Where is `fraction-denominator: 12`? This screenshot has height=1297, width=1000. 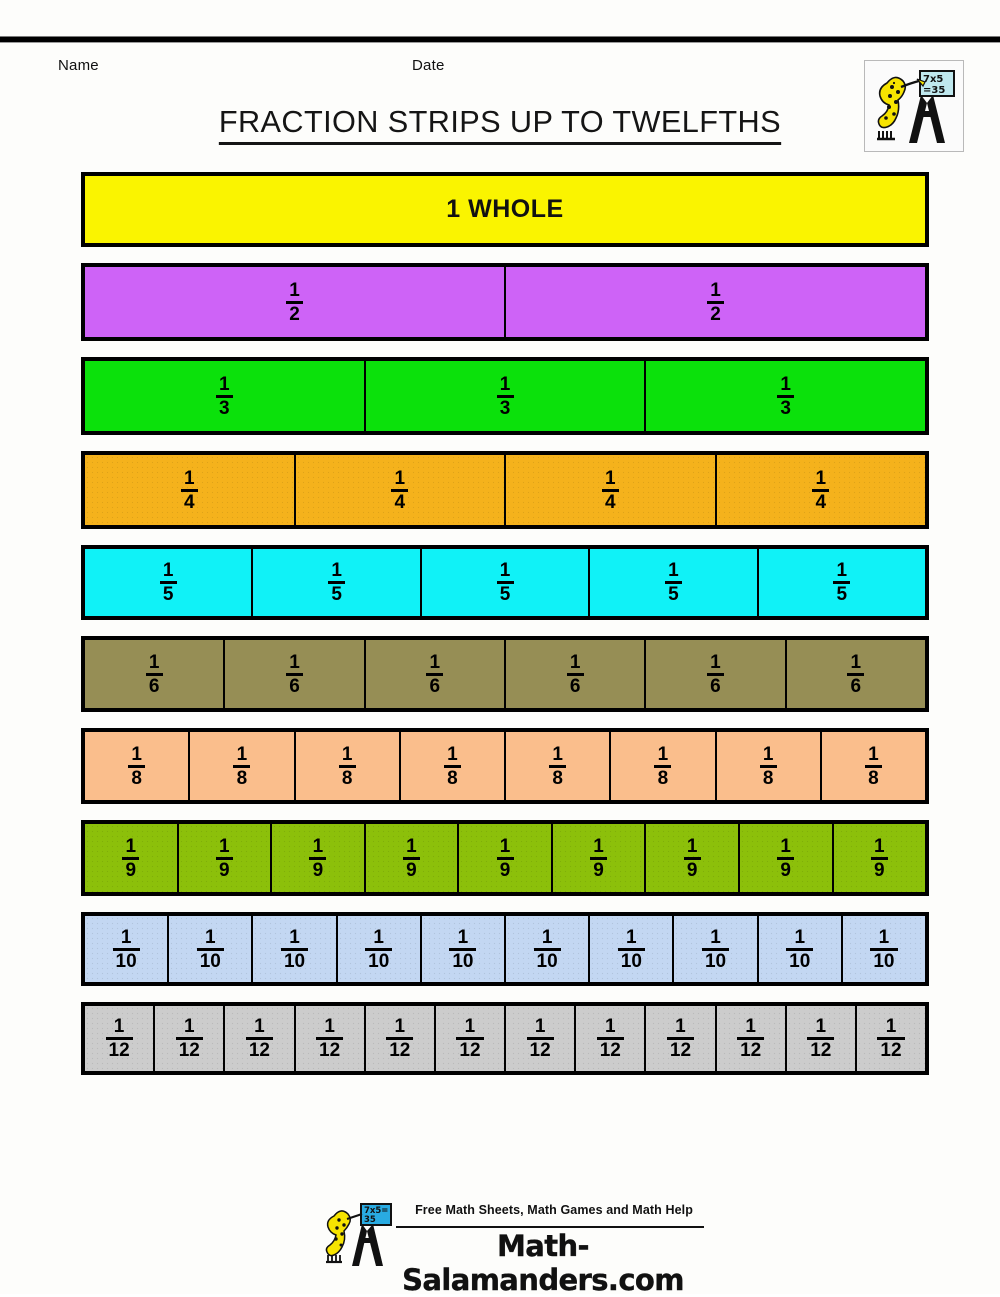
fraction-denominator: 12 is located at coordinates (470, 1050).